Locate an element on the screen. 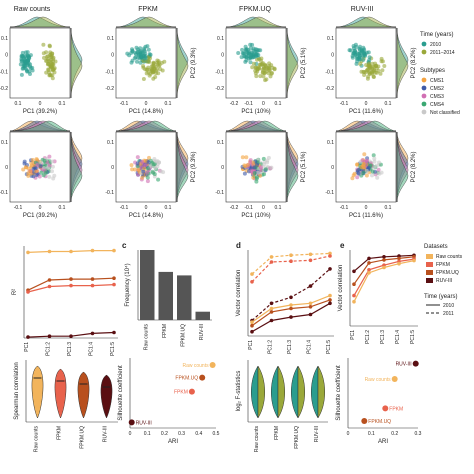 This screenshot has width=474, height=474. x-tick-label: 0.4 is located at coordinates (198, 434).